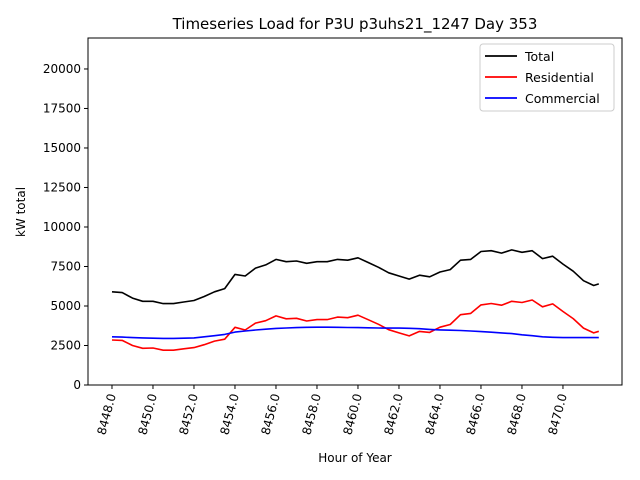 The width and height of the screenshot is (640, 480). What do you see at coordinates (270, 414) in the screenshot?
I see `x-tick-label: 8456.0` at bounding box center [270, 414].